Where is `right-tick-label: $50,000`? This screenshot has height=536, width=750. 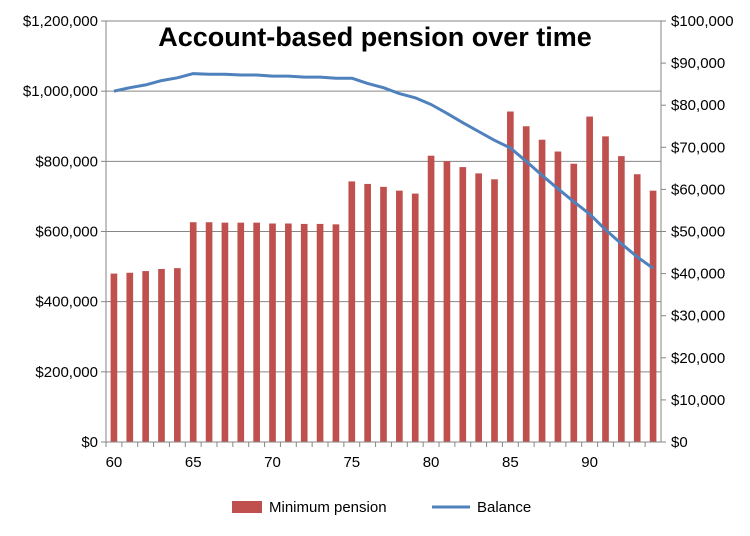
right-tick-label: $50,000 is located at coordinates (698, 232).